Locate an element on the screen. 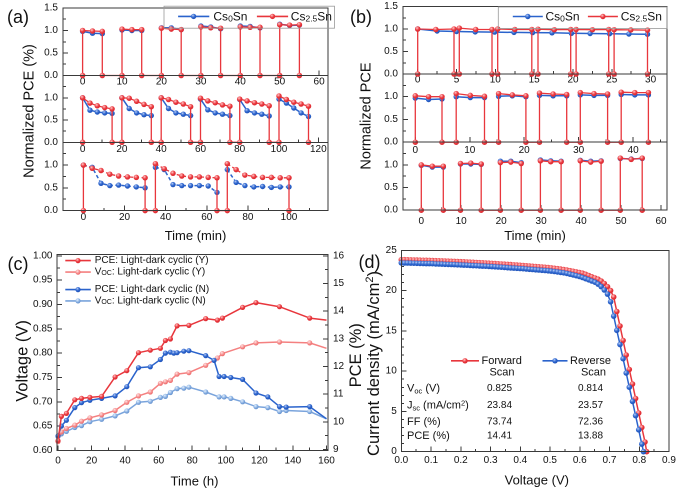 The image size is (681, 492). svg-text: Voltage (V) is located at coordinates (537, 480).